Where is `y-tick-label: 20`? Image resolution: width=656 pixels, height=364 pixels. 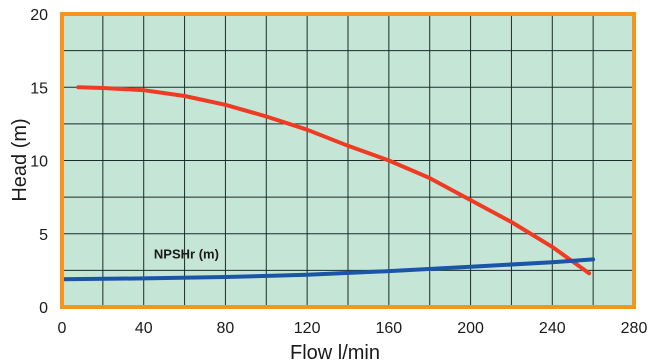
y-tick-label: 20 is located at coordinates (39, 15).